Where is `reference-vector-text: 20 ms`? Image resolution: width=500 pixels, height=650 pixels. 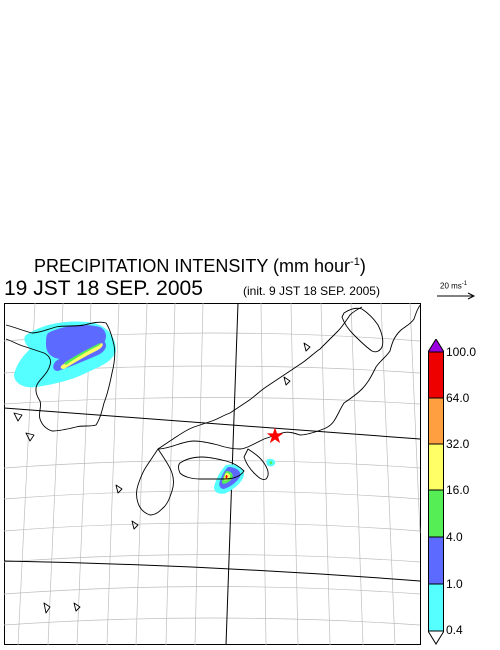
reference-vector-text: 20 ms is located at coordinates (451, 286).